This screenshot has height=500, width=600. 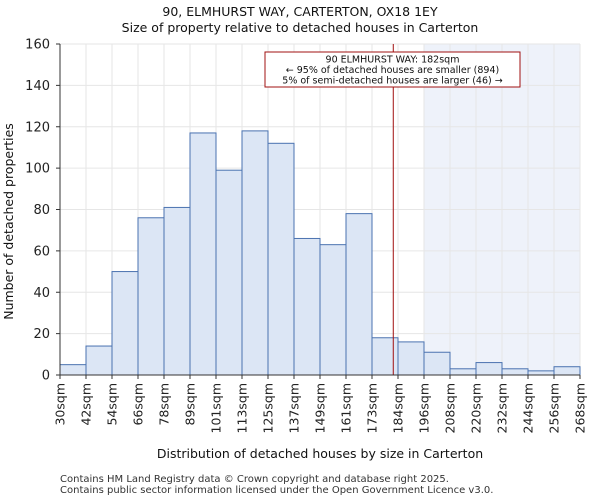 What do you see at coordinates (450, 408) in the screenshot?
I see `x-tick-label: 208sqm` at bounding box center [450, 408].